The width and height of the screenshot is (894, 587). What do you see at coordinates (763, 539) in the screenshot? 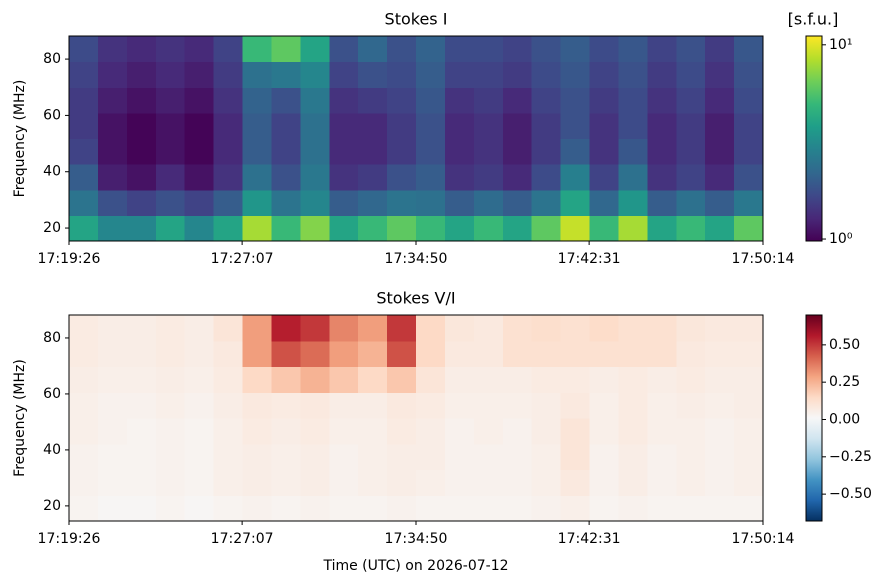
I see `x-tick-label: 17:50:14` at bounding box center [763, 539].